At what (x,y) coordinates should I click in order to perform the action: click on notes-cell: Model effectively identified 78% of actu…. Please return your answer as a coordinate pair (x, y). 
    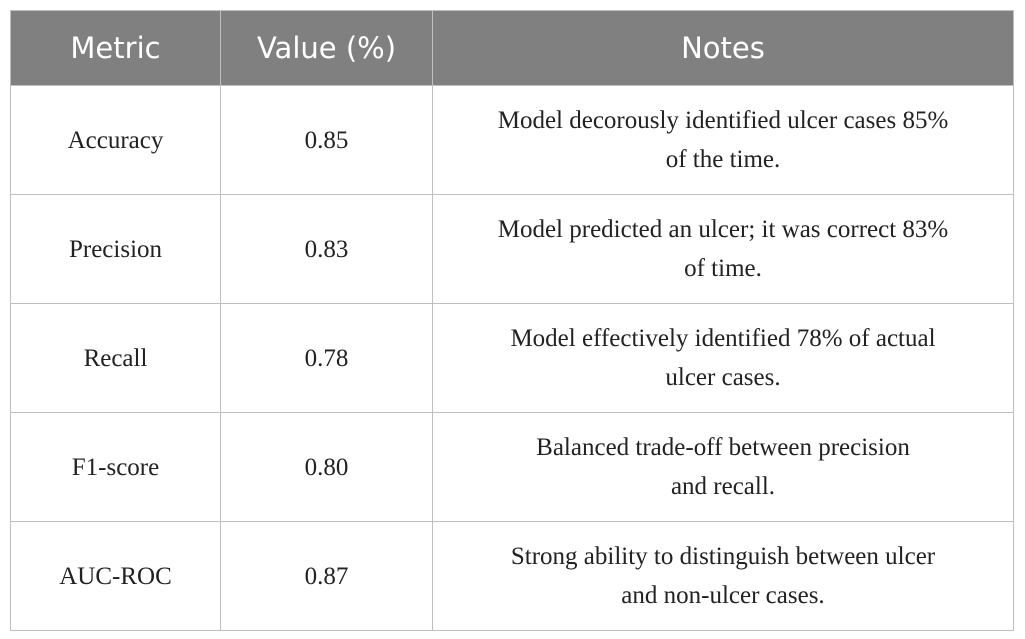
    Looking at the image, I should click on (723, 358).